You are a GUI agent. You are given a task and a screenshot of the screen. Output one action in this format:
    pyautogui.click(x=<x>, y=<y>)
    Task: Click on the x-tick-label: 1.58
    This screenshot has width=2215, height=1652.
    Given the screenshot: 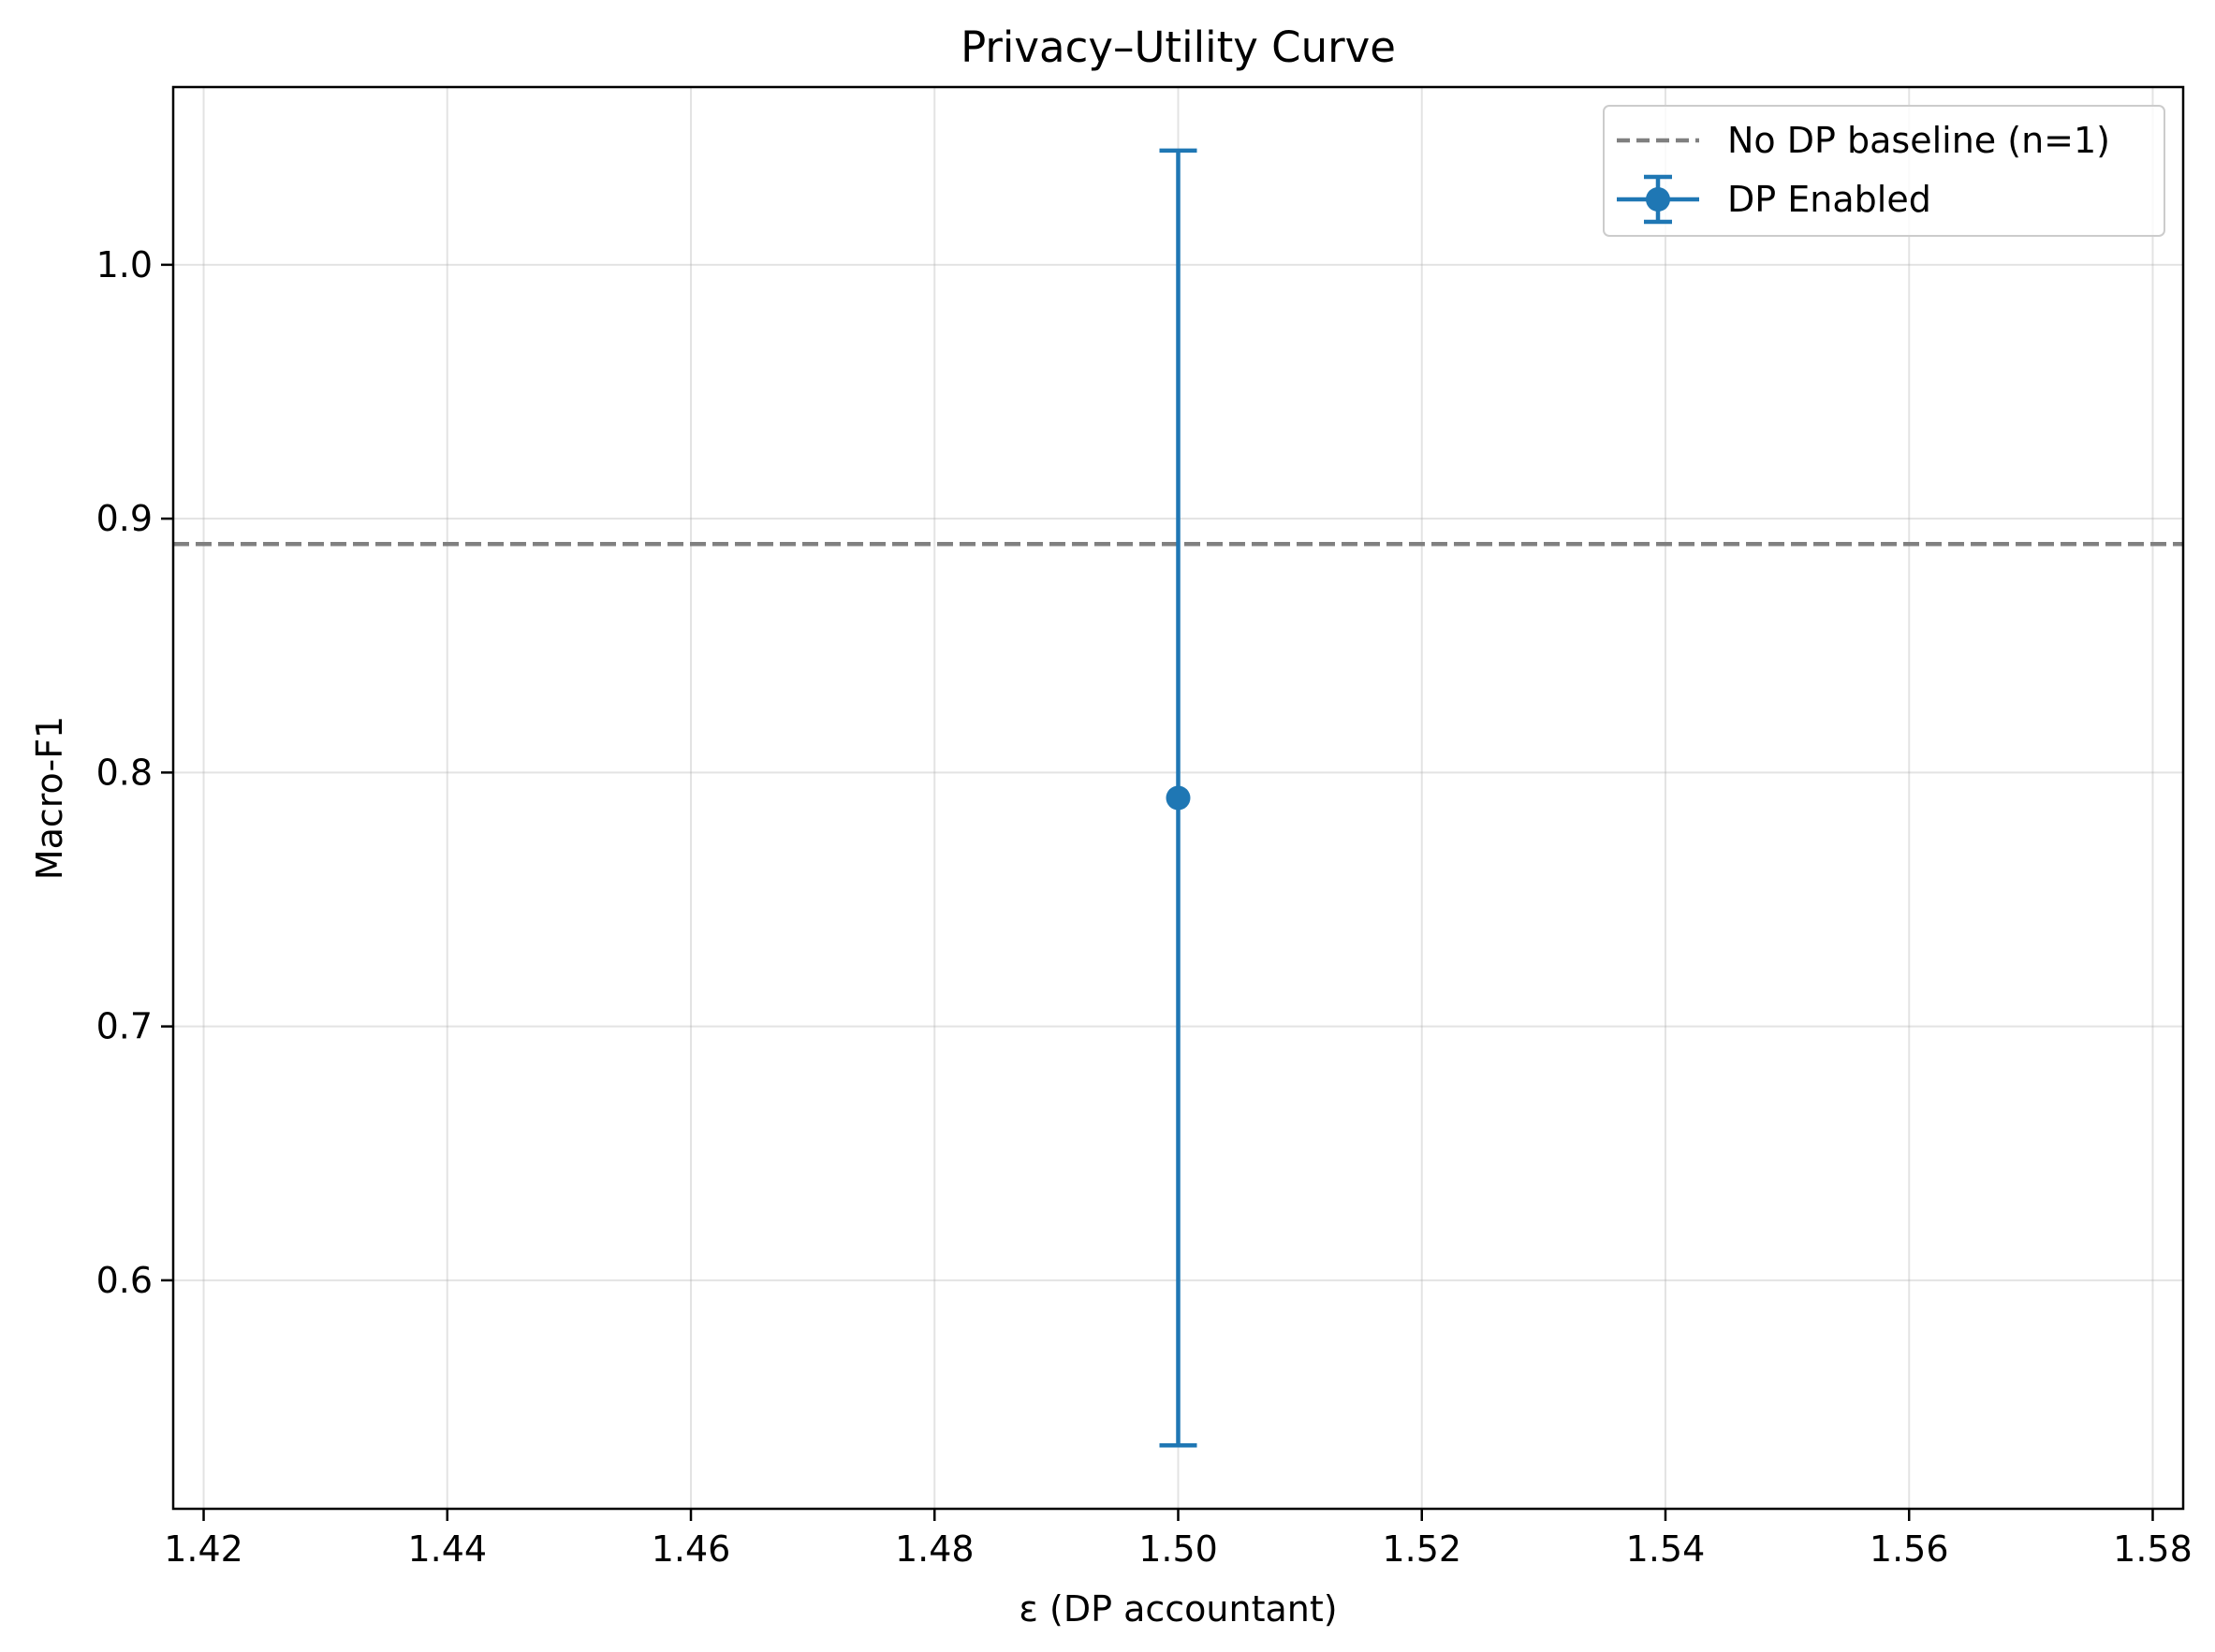 What is the action you would take?
    pyautogui.click(x=2153, y=1549)
    